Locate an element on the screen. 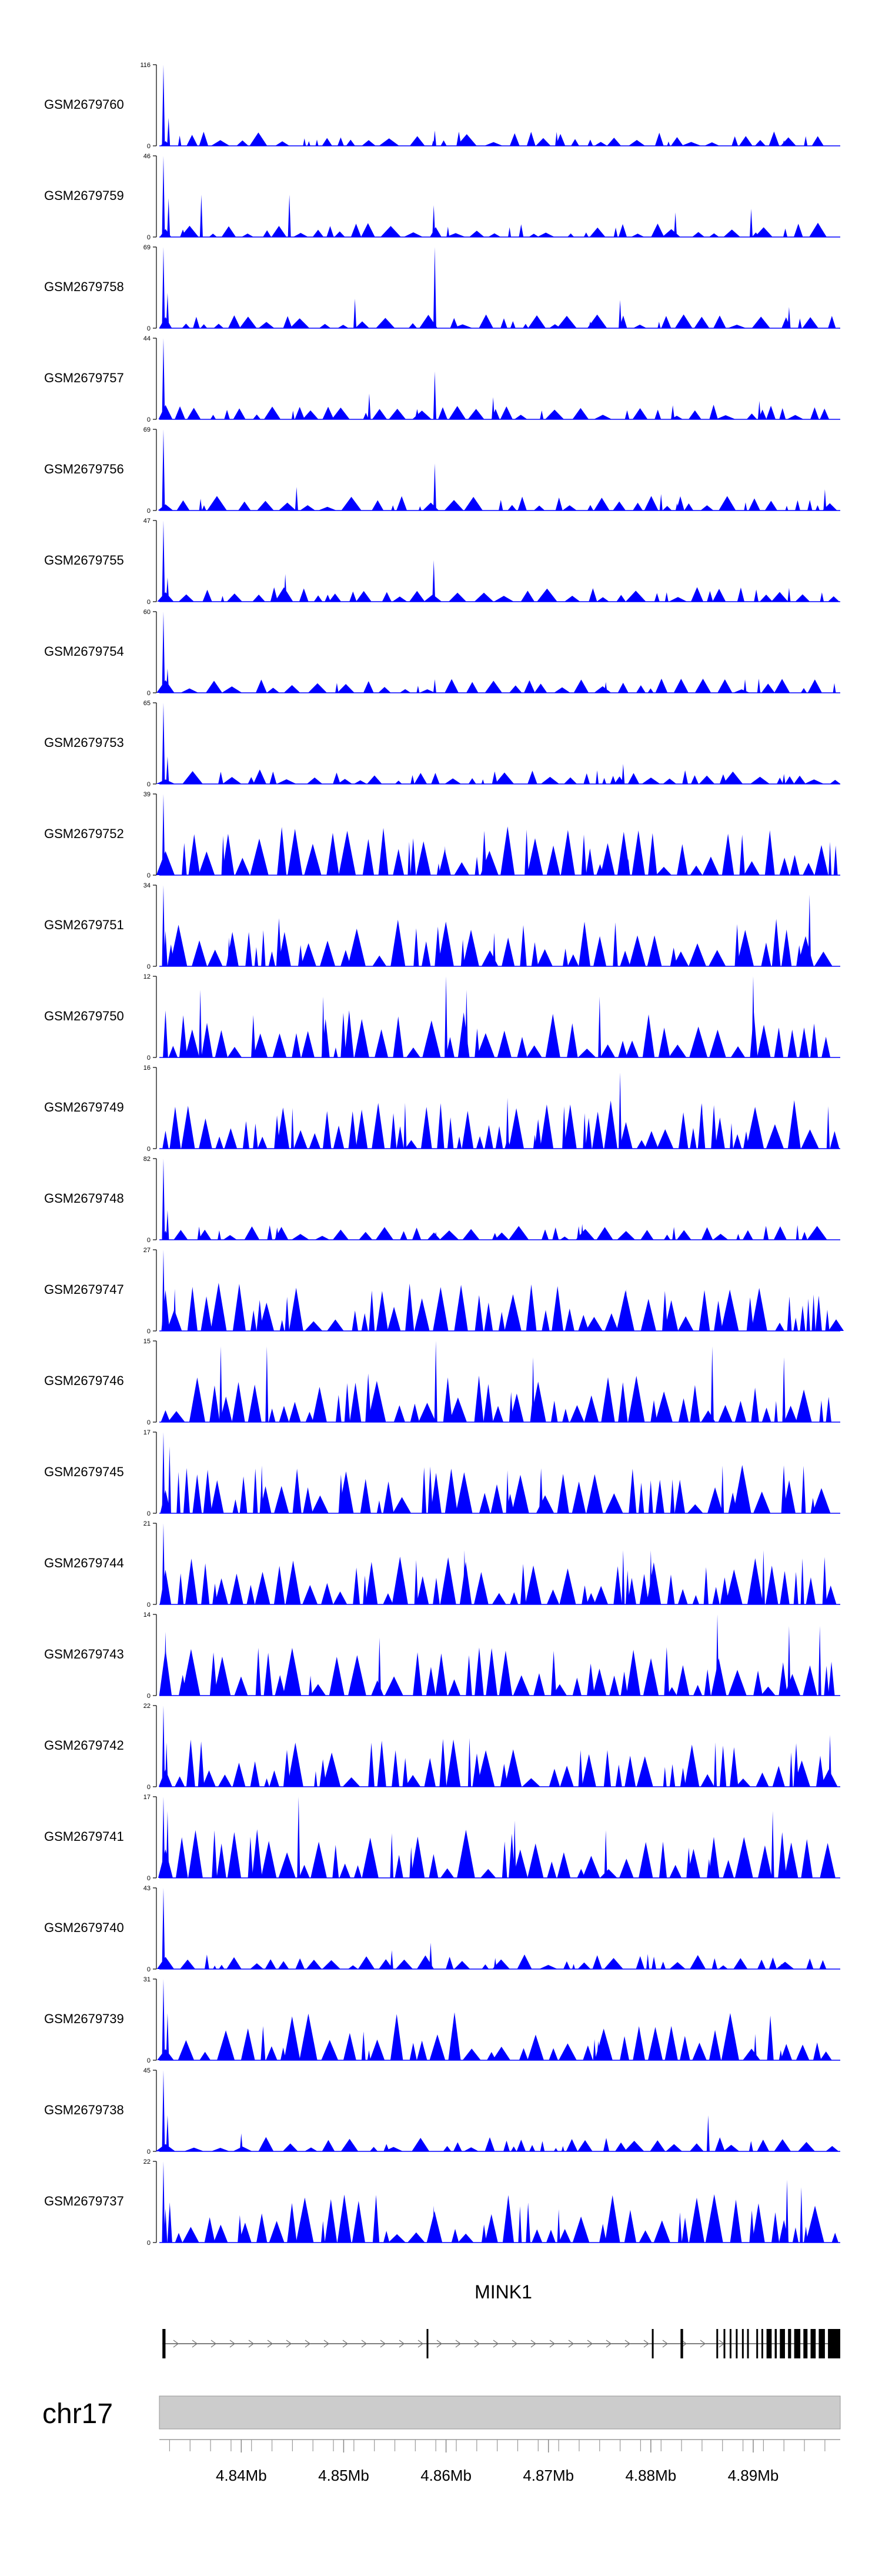  gene-exon is located at coordinates (769, 2343).